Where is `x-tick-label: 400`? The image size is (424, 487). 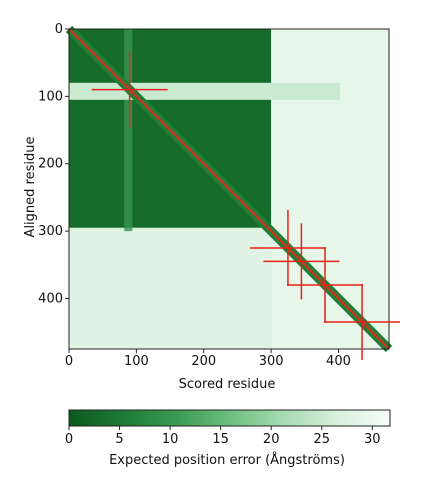
x-tick-label: 400 is located at coordinates (338, 361).